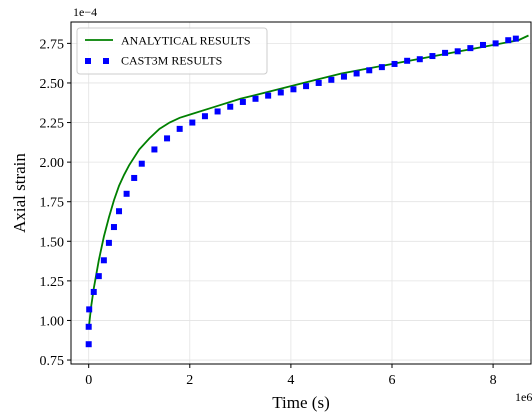  Describe the element at coordinates (523, 397) in the screenshot. I see `x-offset-label: 1e6` at that location.